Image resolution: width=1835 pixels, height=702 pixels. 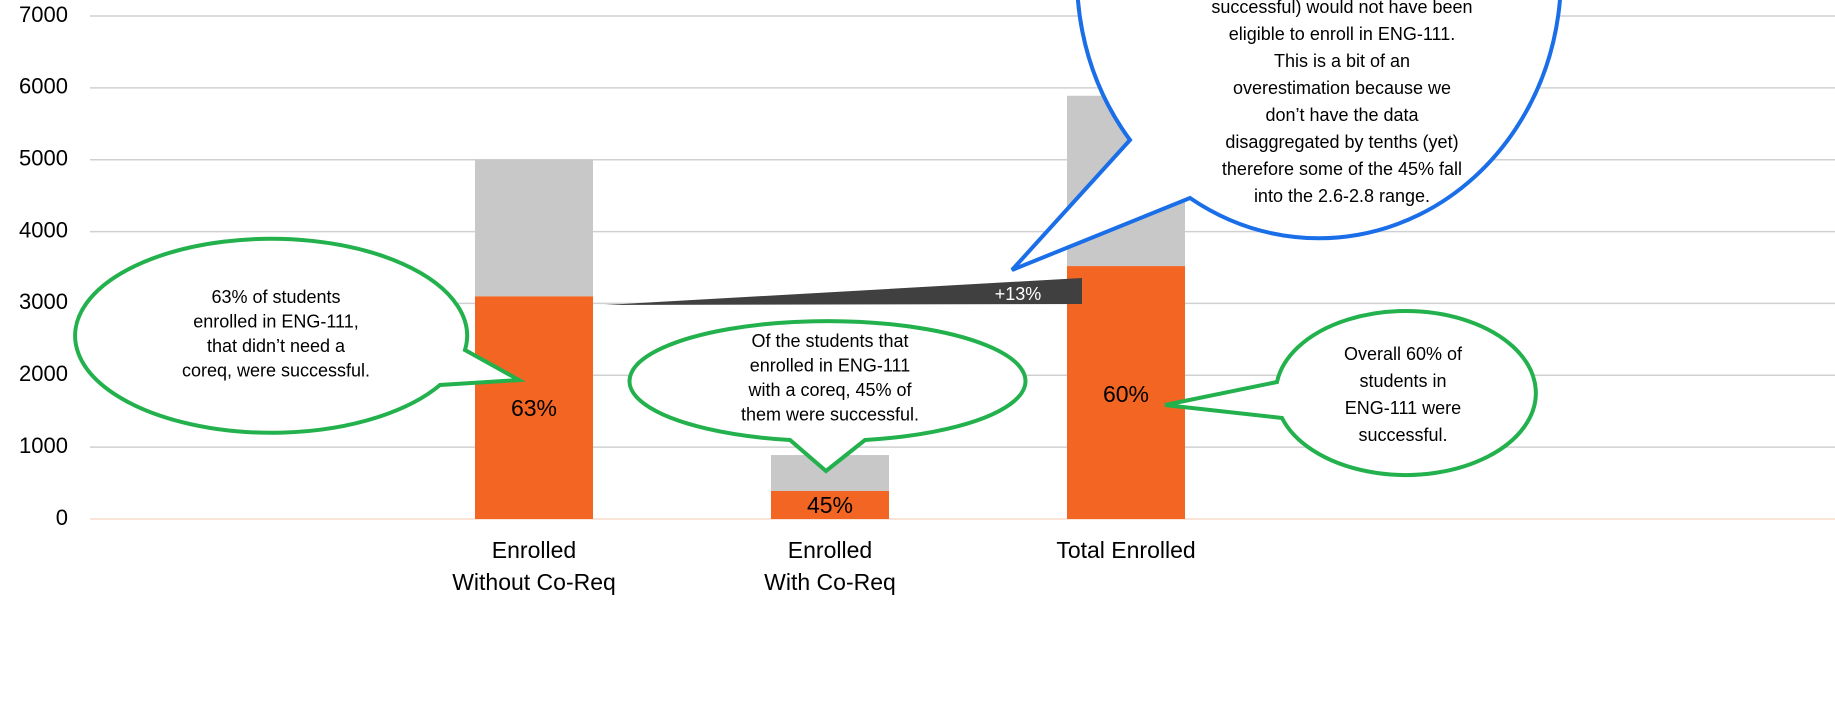 What do you see at coordinates (43, 445) in the screenshot?
I see `y-tick-label: 1000` at bounding box center [43, 445].